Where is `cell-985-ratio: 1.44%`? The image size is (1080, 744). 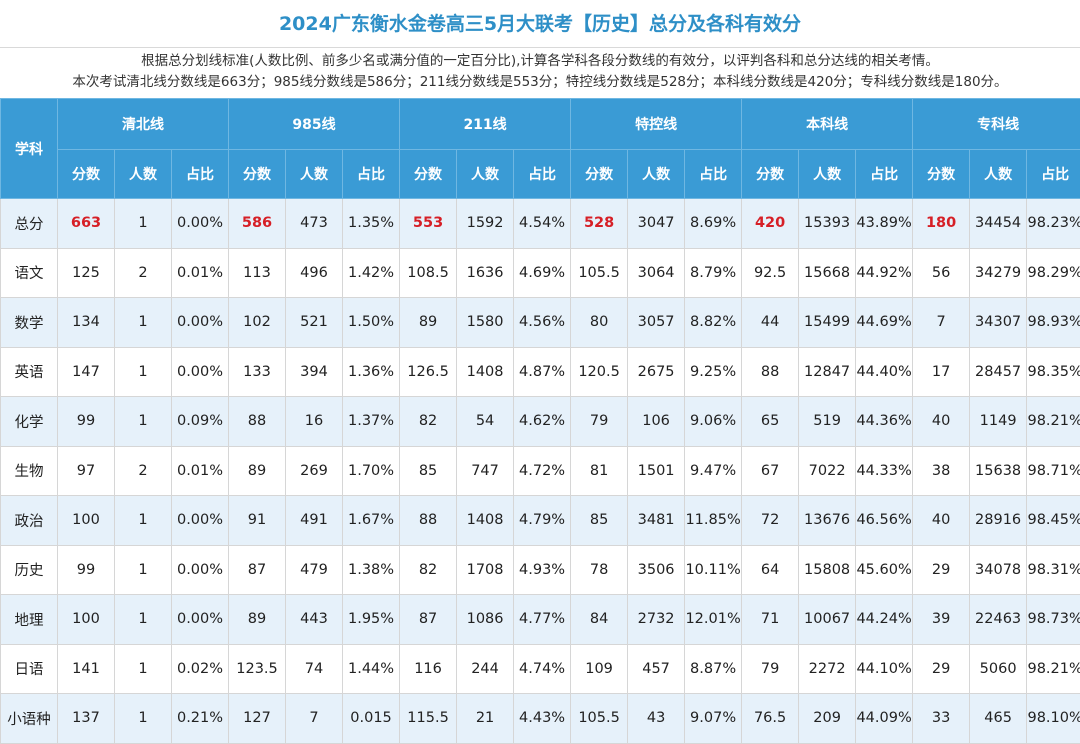
cell-985-ratio: 1.44% is located at coordinates (371, 669).